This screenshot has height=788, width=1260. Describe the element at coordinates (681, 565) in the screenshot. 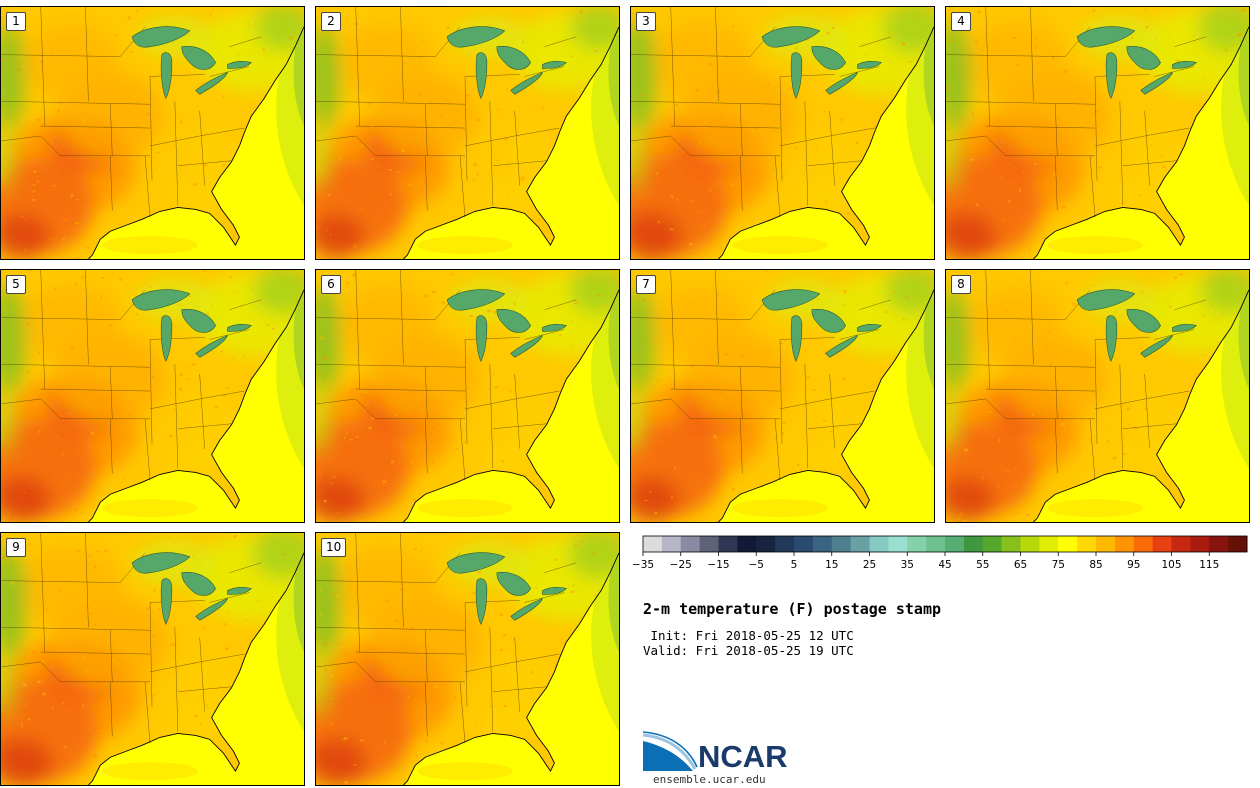

I see `colorbar-tick-label: −25` at that location.